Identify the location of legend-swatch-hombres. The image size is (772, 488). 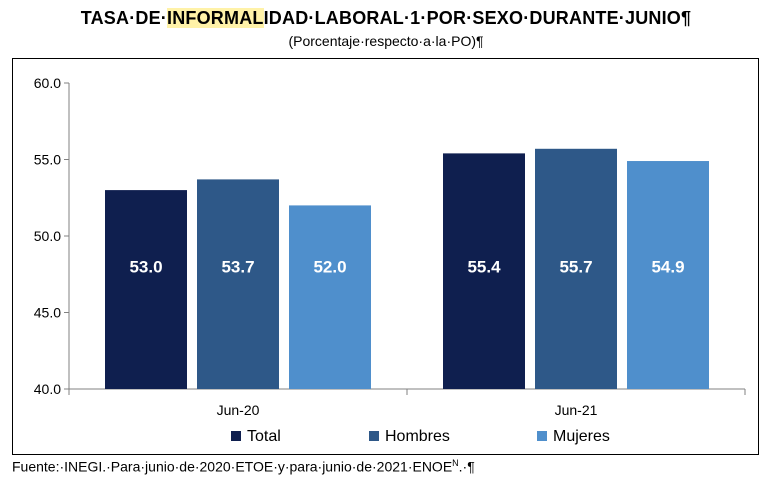
(374, 436).